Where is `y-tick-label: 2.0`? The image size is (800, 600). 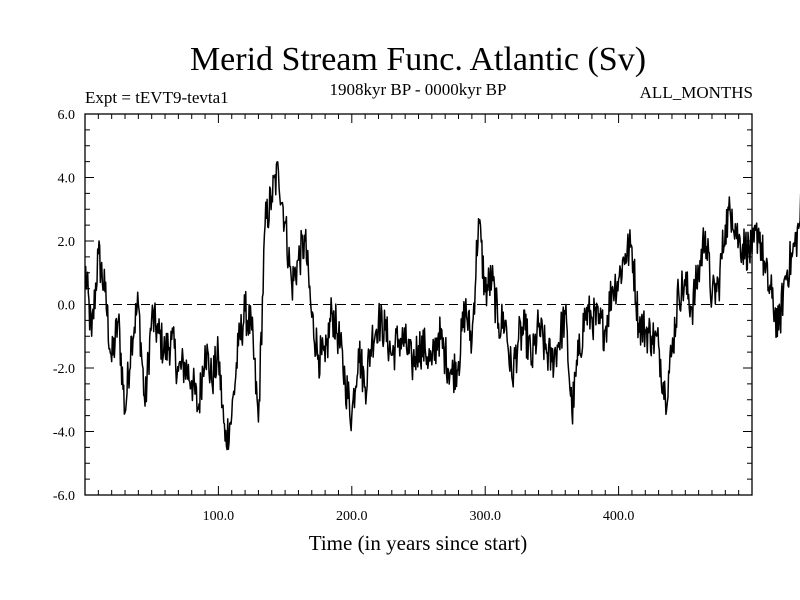
y-tick-label: 2.0 is located at coordinates (67, 242).